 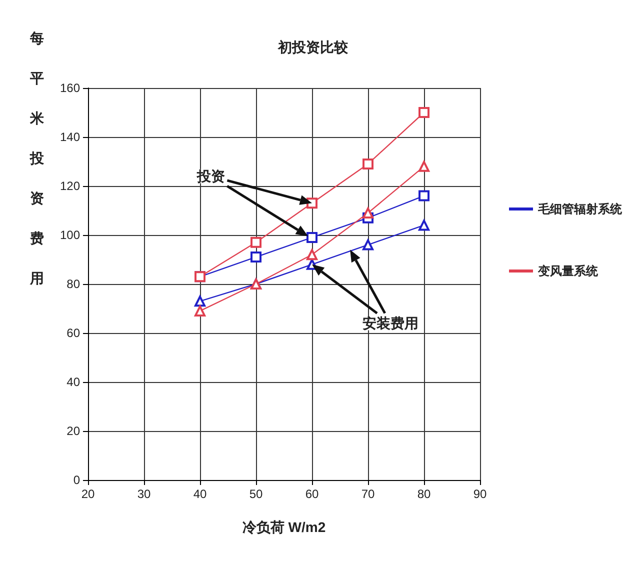 I want to click on legend-label: 变风量系统, so click(x=568, y=271).